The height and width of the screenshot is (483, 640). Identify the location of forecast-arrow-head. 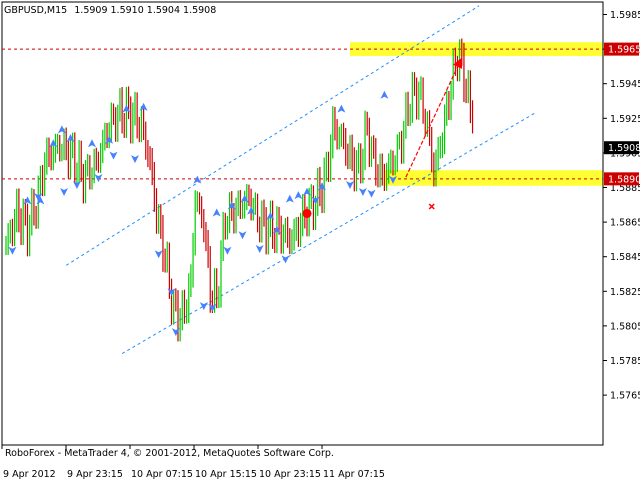
(458, 63).